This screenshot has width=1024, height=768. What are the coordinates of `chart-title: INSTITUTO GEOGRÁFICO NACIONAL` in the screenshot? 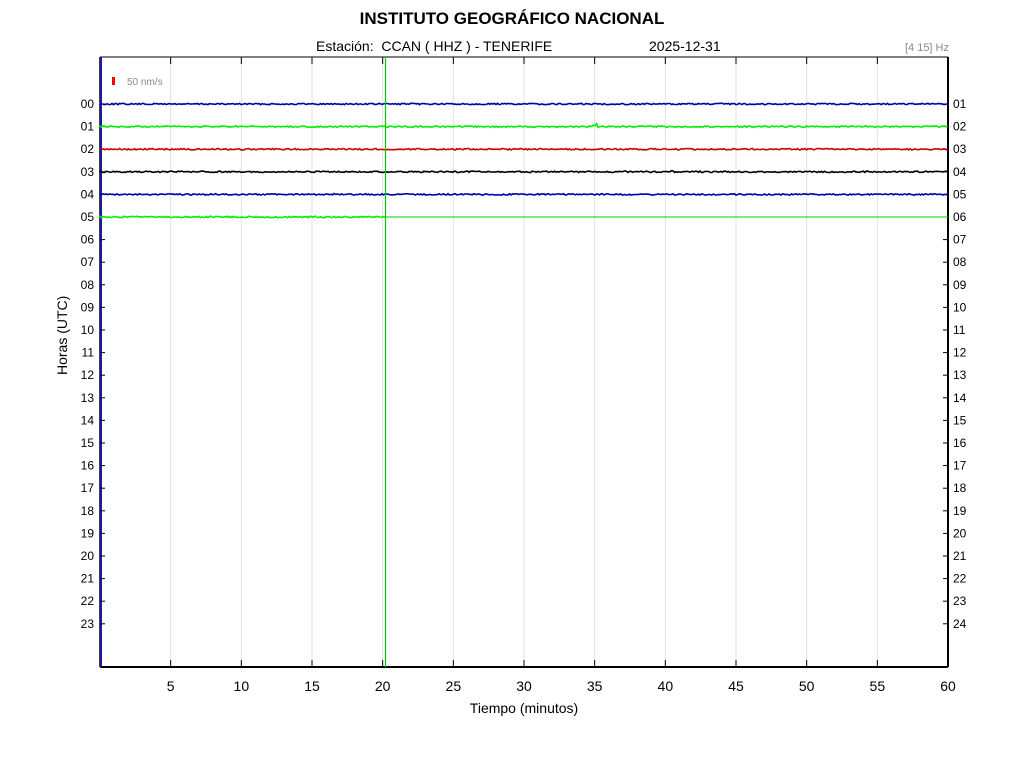 It's located at (512, 18).